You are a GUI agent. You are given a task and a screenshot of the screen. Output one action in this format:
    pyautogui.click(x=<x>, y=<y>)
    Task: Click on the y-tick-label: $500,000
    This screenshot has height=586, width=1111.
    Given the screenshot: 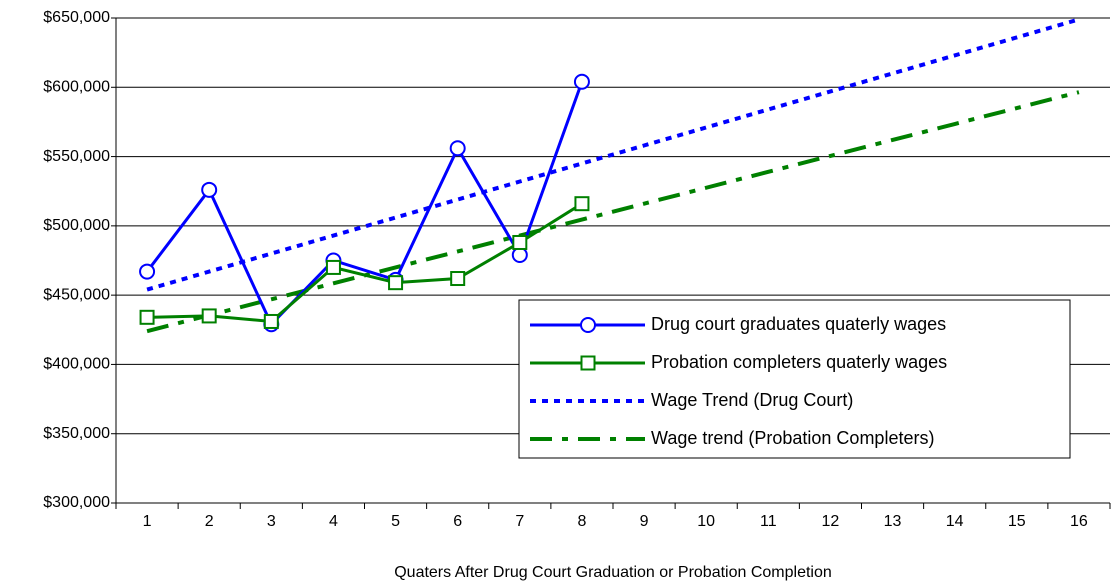 What is the action you would take?
    pyautogui.click(x=76, y=225)
    